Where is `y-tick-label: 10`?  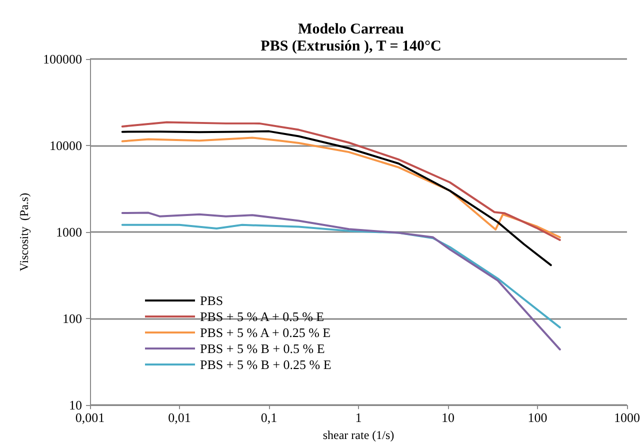 y-tick-label: 10 is located at coordinates (75, 405).